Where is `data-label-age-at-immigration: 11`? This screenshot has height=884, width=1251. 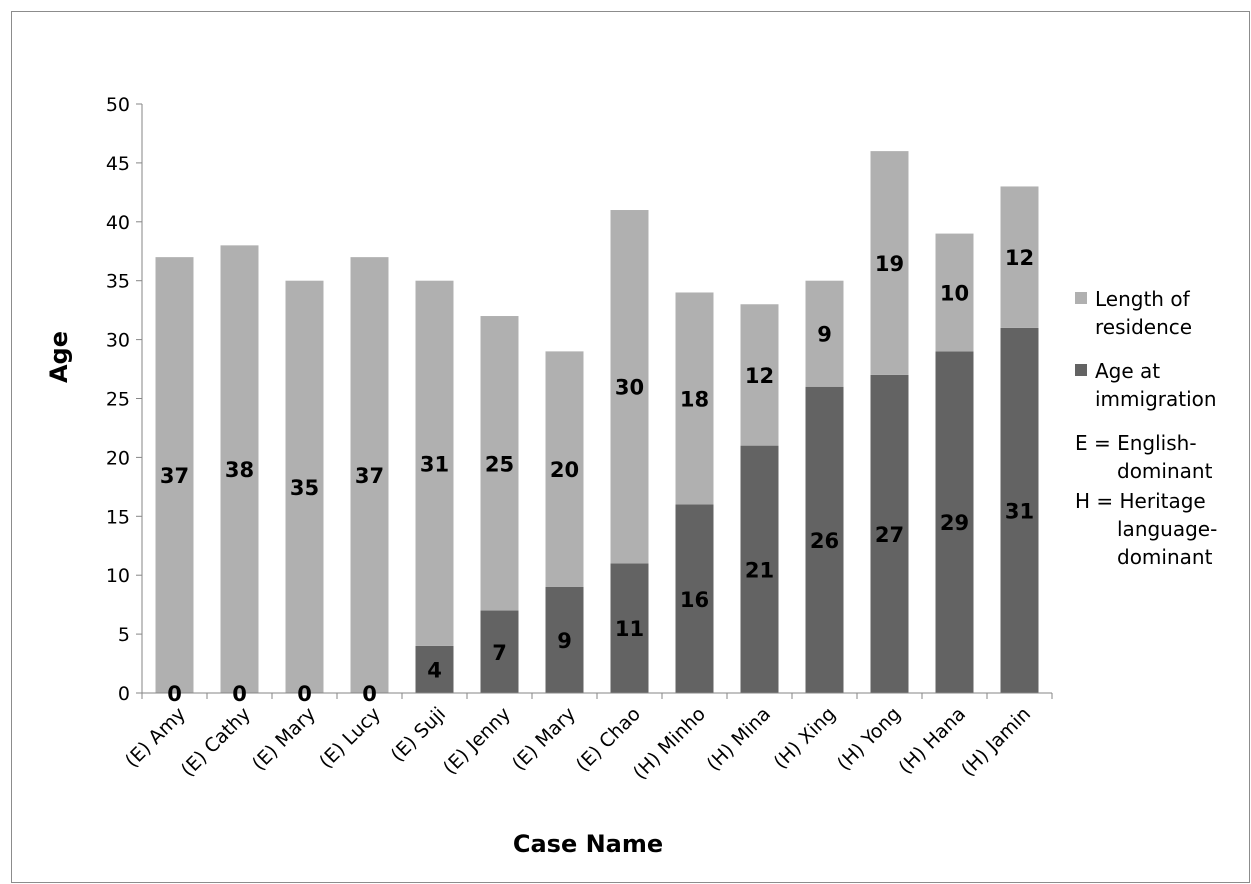
data-label-age-at-immigration: 11 is located at coordinates (629, 629).